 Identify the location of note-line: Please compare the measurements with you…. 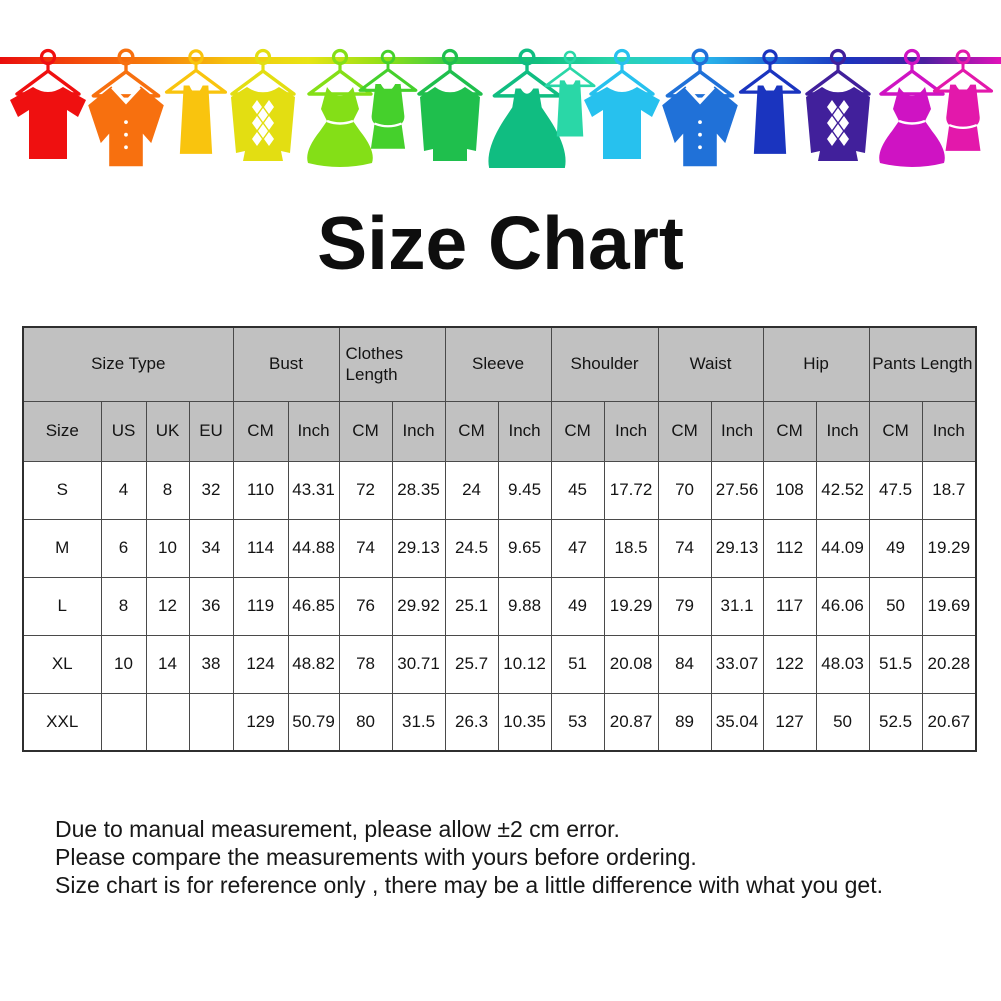
(376, 857).